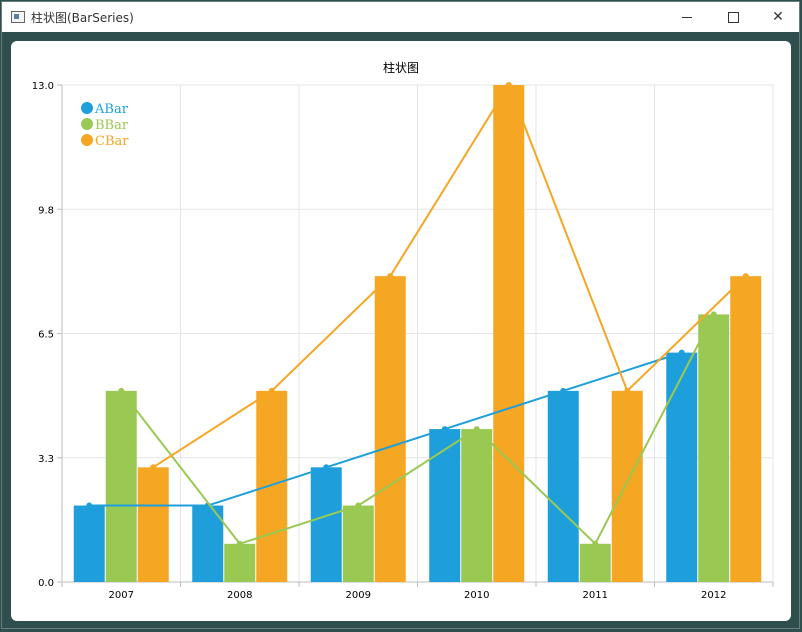 Image resolution: width=802 pixels, height=632 pixels. I want to click on legend-marker-abar, so click(87, 108).